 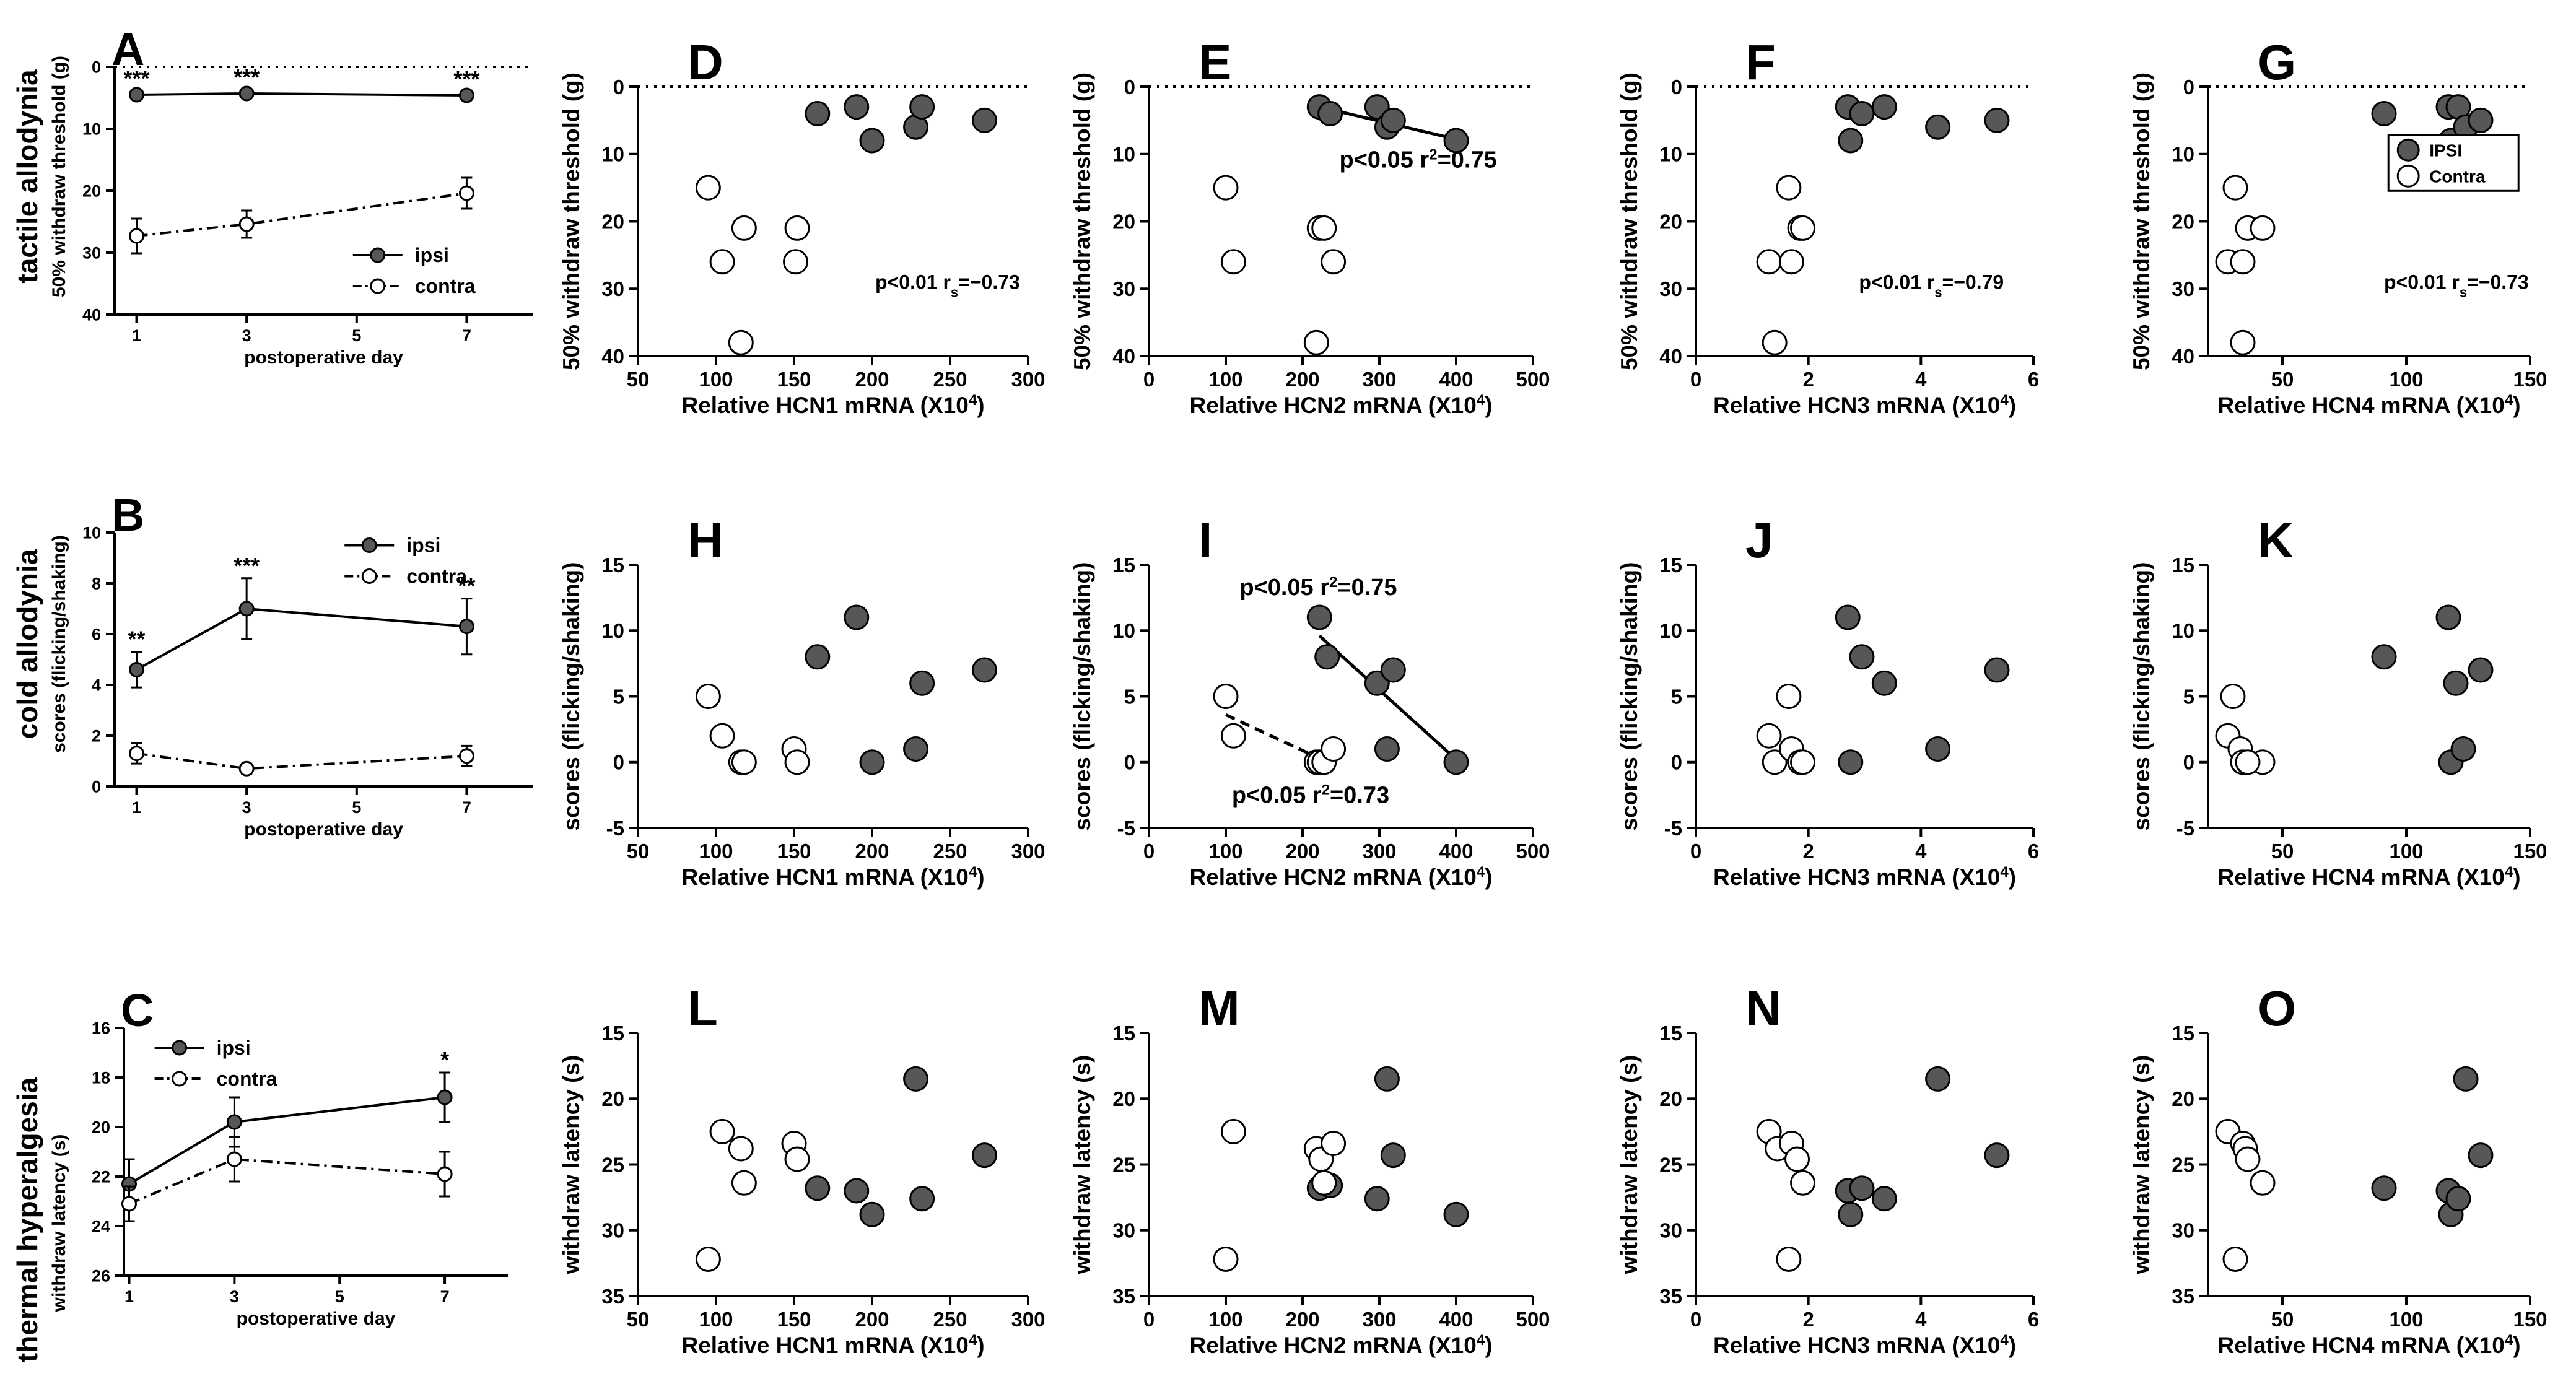 What do you see at coordinates (1670, 630) in the screenshot?
I see `y-tick-label: 10` at bounding box center [1670, 630].